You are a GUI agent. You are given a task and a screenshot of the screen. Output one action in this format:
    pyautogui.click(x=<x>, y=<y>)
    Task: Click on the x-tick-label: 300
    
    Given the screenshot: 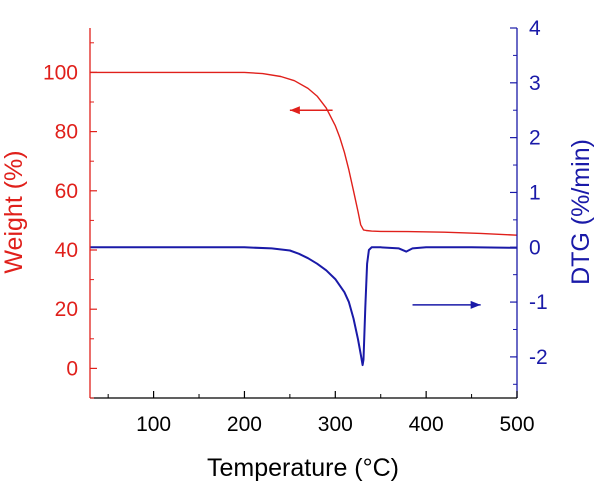 What is the action you would take?
    pyautogui.click(x=335, y=424)
    